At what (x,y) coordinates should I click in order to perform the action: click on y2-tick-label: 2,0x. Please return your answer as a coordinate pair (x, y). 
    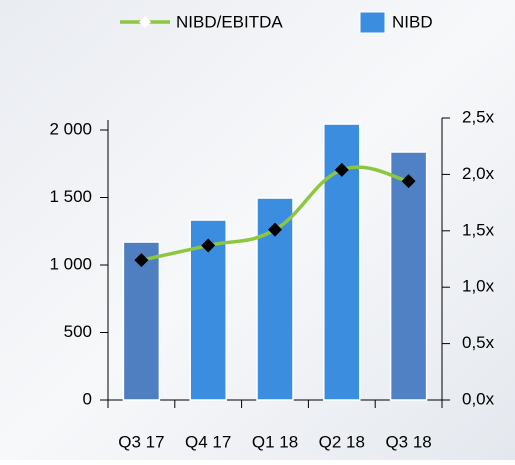
    Looking at the image, I should click on (478, 173).